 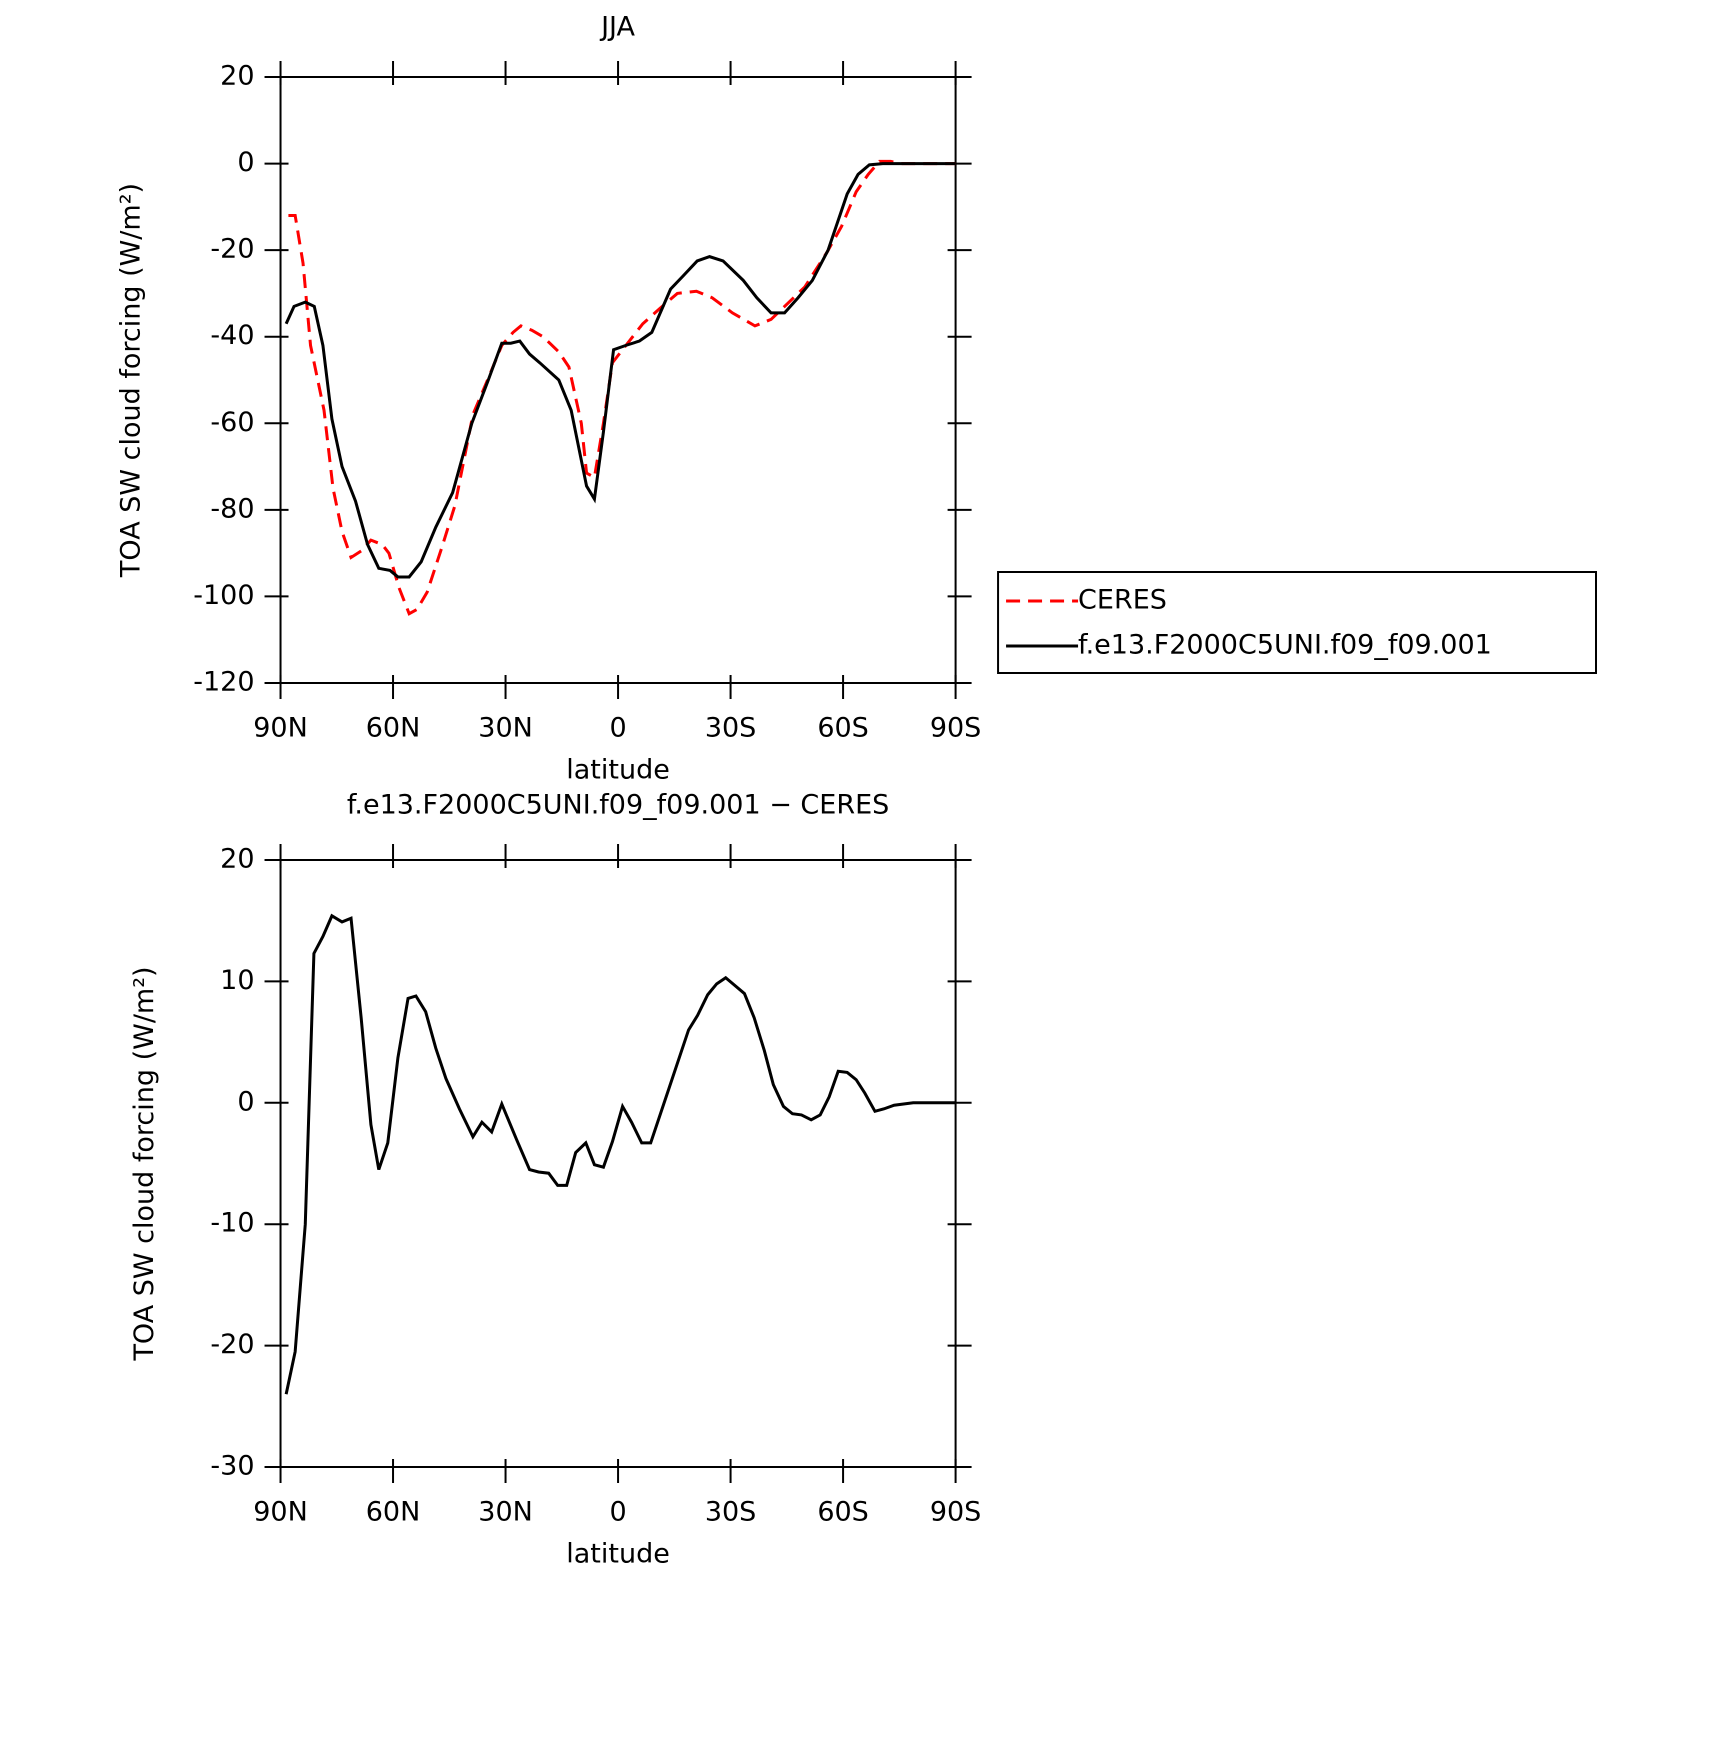 What do you see at coordinates (232, 422) in the screenshot?
I see `y-tick-label: -60` at bounding box center [232, 422].